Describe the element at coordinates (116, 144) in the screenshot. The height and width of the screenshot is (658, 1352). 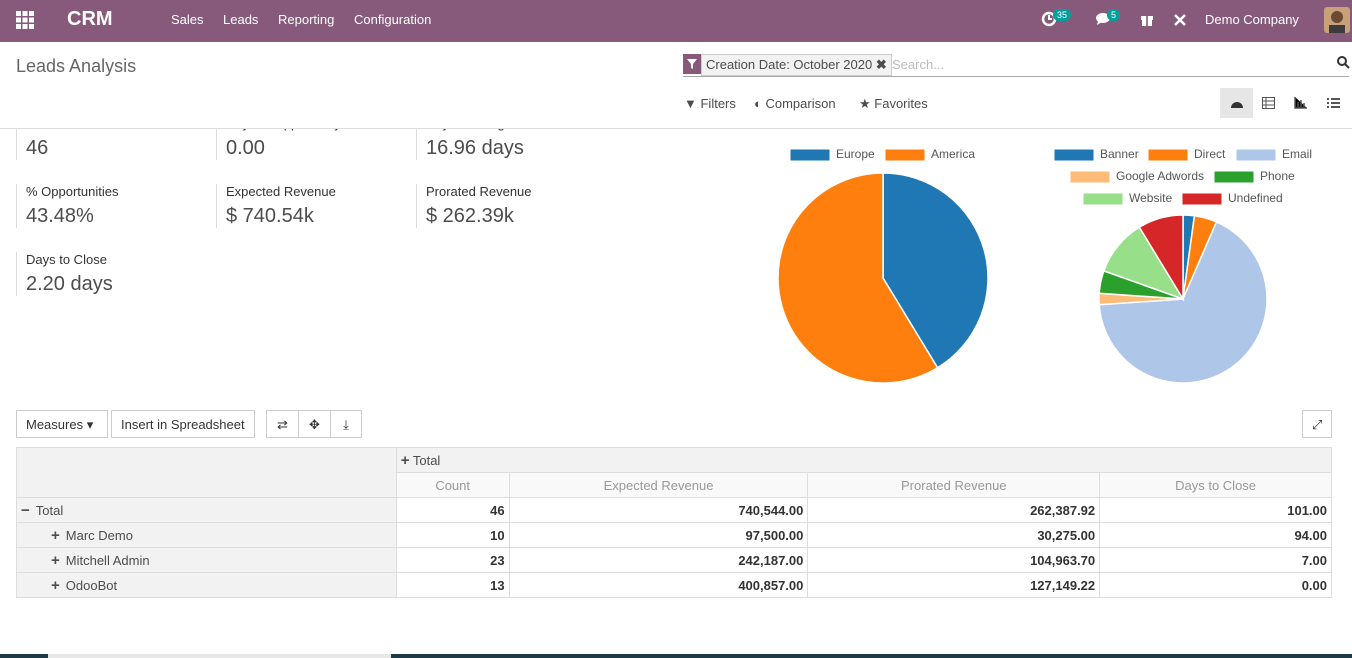
I see `kpi: Leads 46` at that location.